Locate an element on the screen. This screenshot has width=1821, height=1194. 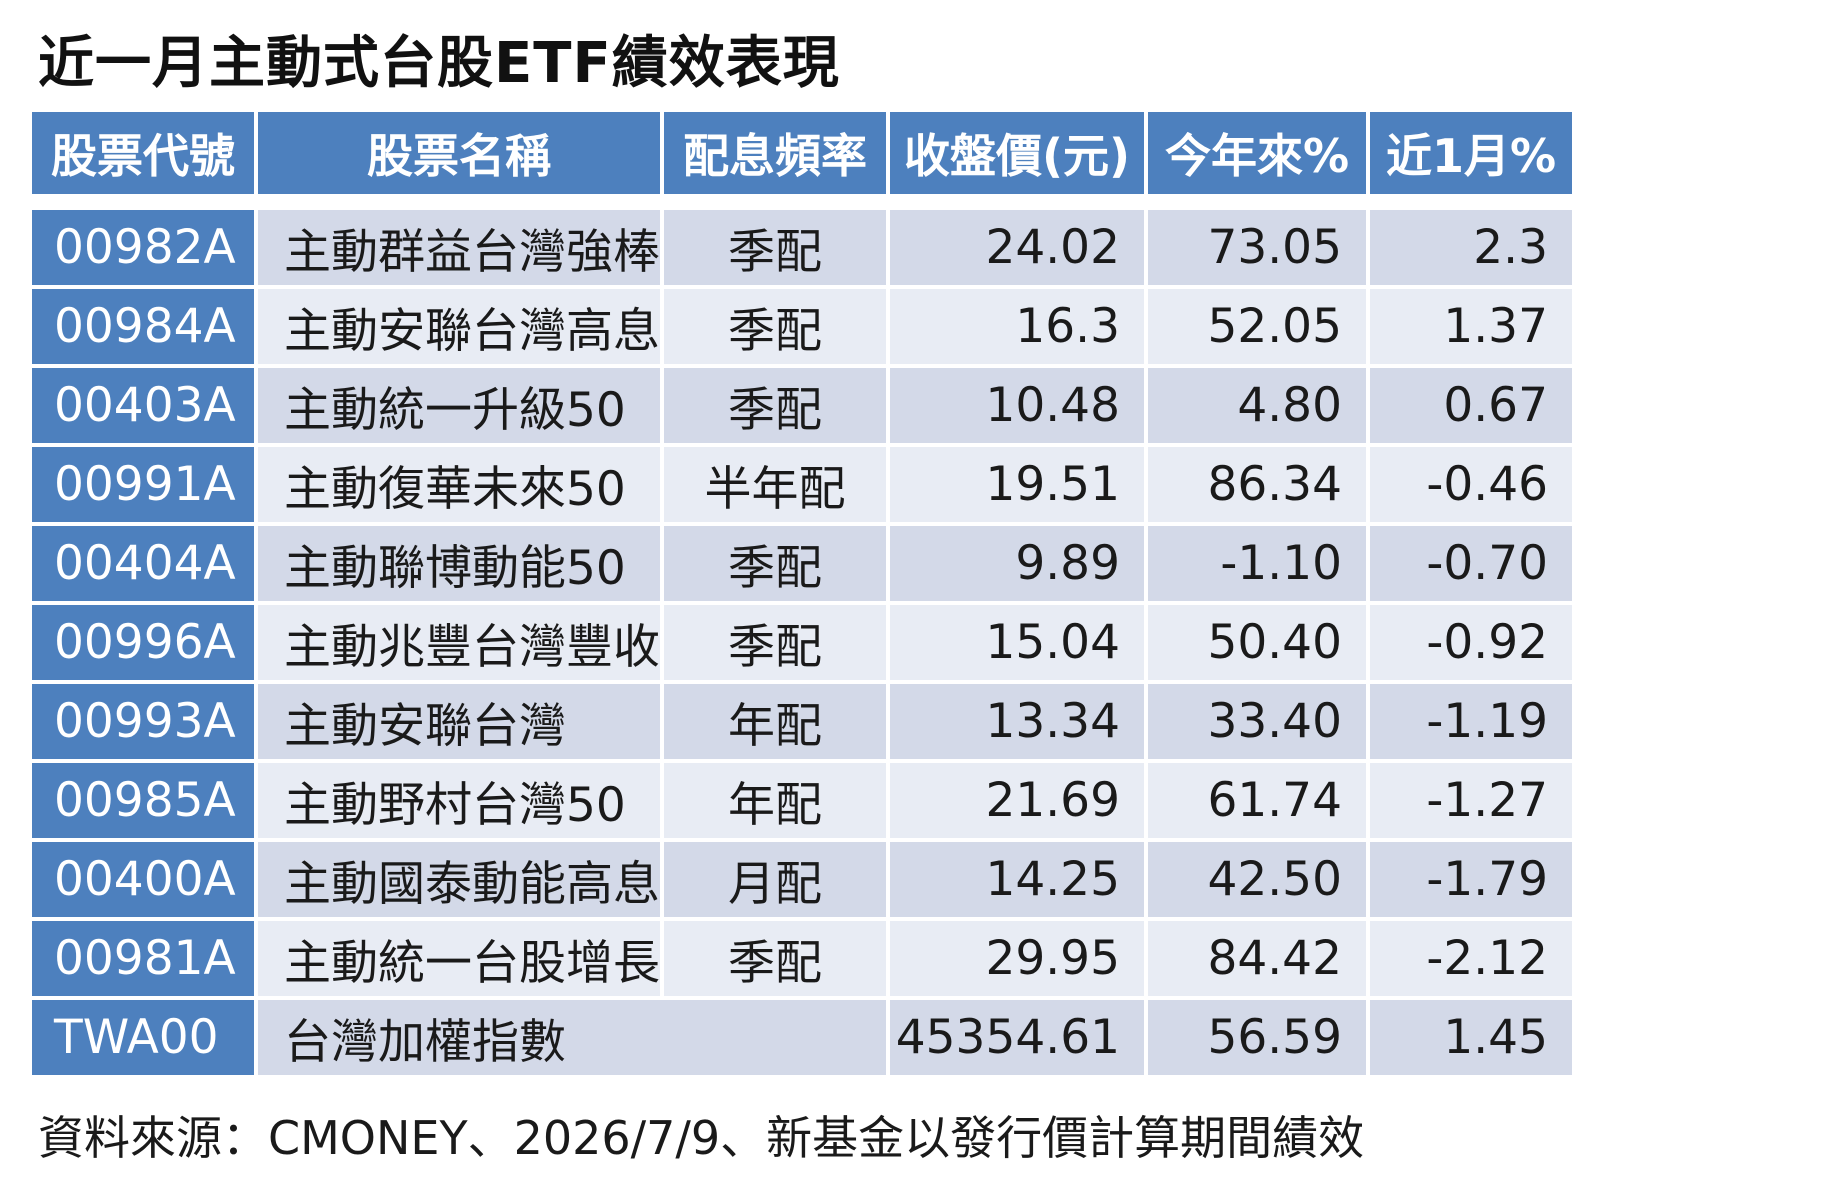
cell-stock-code: 00996A is located at coordinates (143, 642).